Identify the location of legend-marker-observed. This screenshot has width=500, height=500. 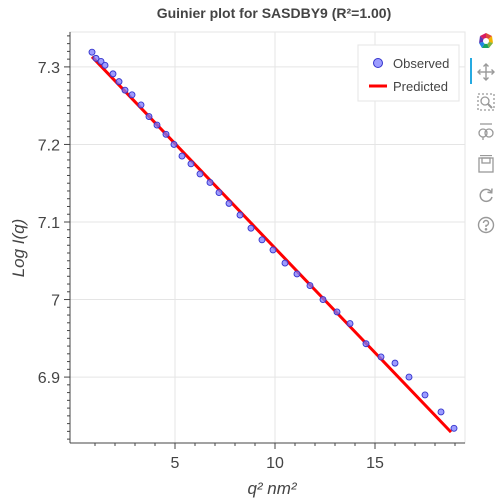
(378, 63).